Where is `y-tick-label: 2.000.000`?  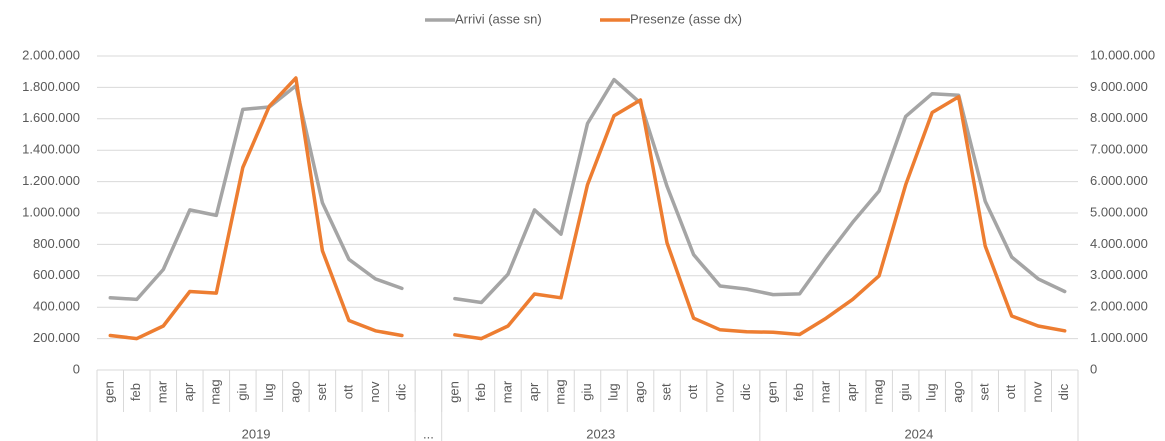 y-tick-label: 2.000.000 is located at coordinates (51, 54).